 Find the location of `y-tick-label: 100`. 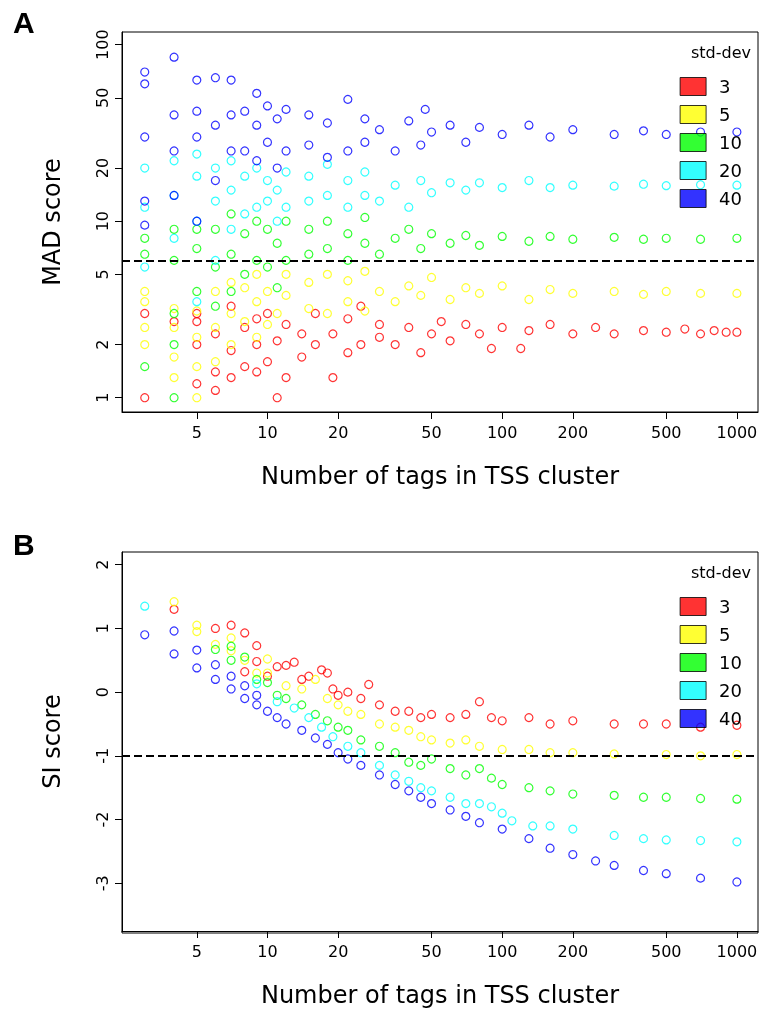

y-tick-label: 100 is located at coordinates (102, 44).